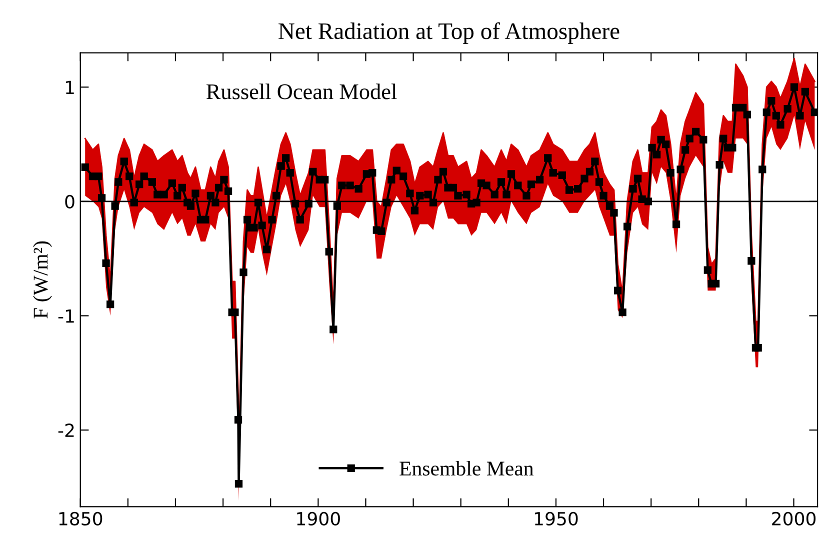 The width and height of the screenshot is (820, 539). What do you see at coordinates (318, 519) in the screenshot?
I see `x-tick-label: 1900` at bounding box center [318, 519].